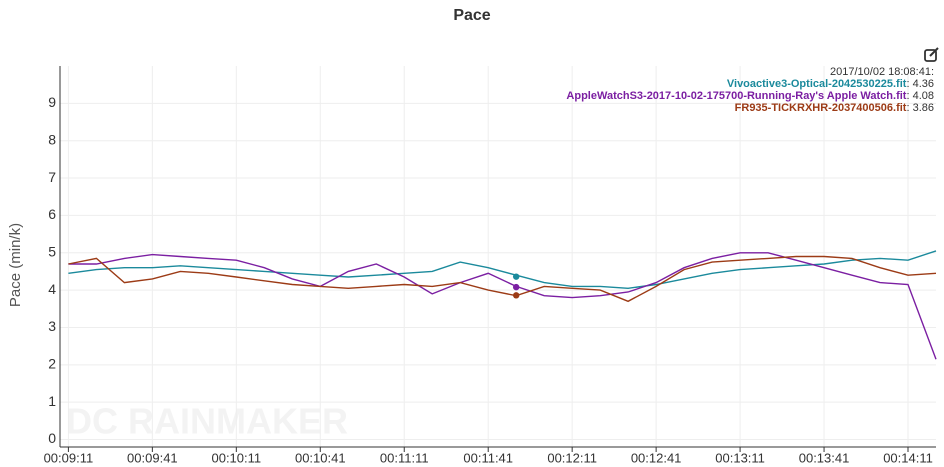 This screenshot has width=944, height=467. What do you see at coordinates (404, 457) in the screenshot?
I see `x-tick-label: 00:11:11` at bounding box center [404, 457].